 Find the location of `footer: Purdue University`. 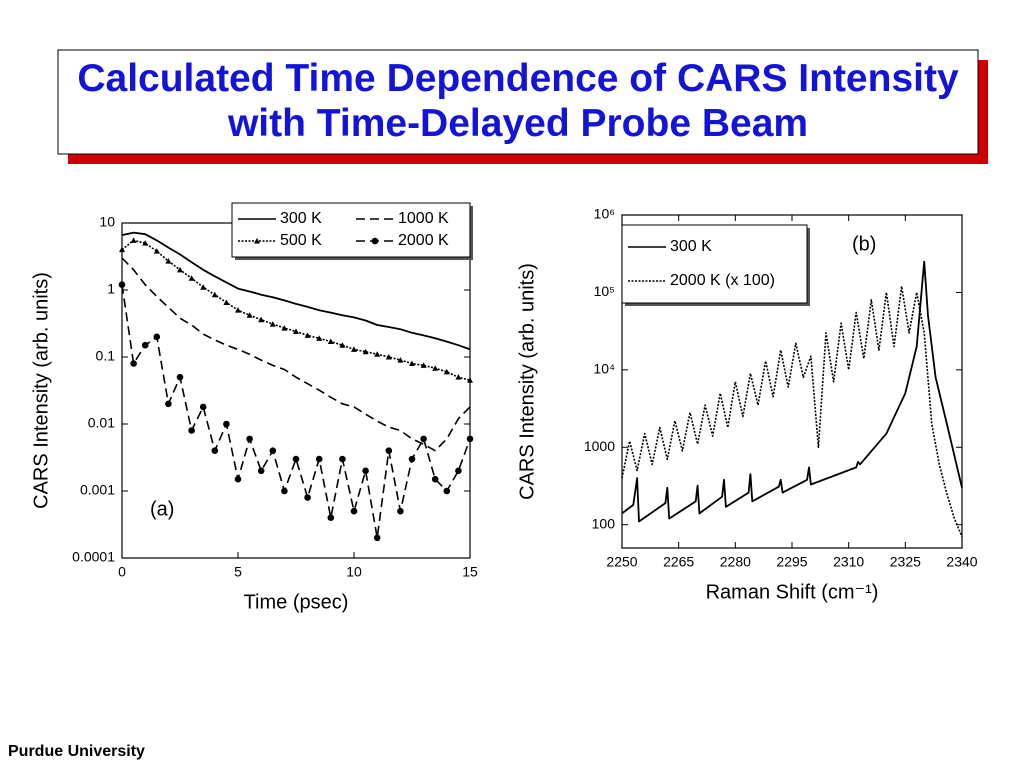

footer: Purdue University is located at coordinates (76, 751).